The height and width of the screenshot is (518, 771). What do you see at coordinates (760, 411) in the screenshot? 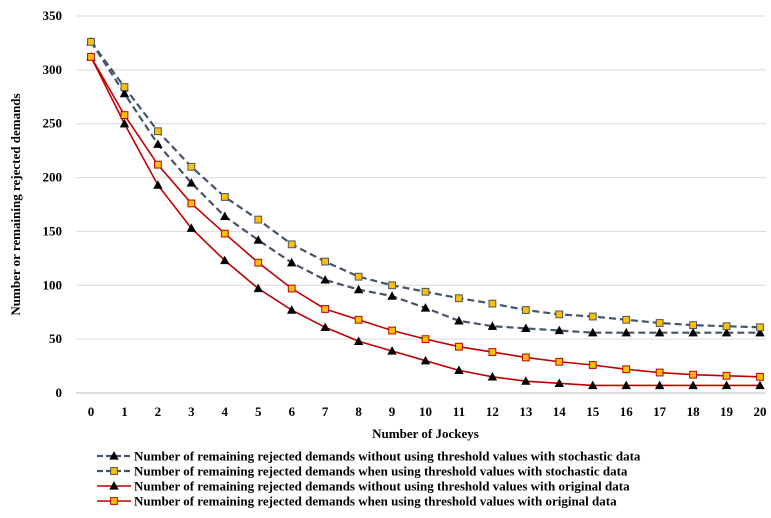
I see `x-tick-label: 20` at bounding box center [760, 411].